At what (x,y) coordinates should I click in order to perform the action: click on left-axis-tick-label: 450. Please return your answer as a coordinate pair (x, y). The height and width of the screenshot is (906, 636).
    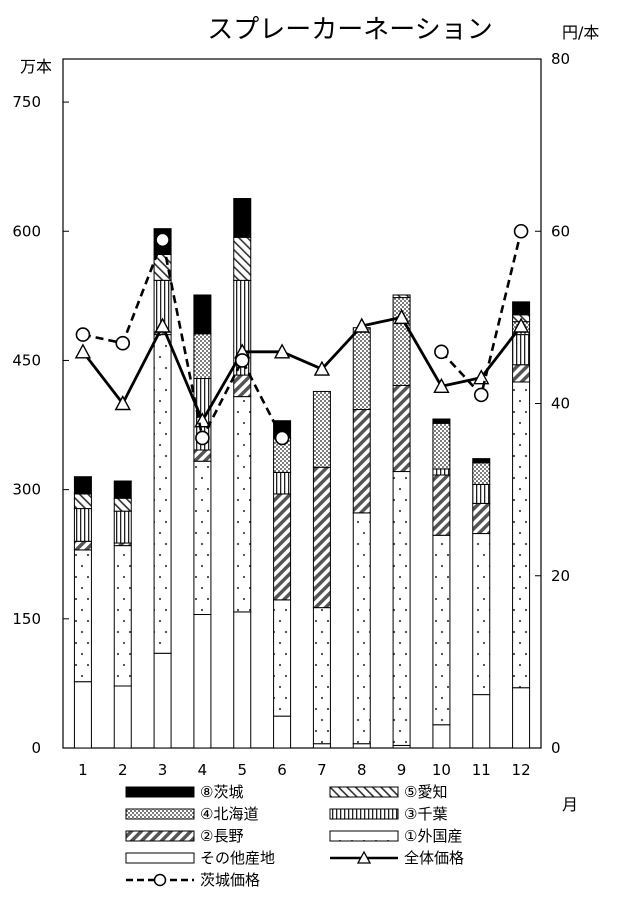
    Looking at the image, I should click on (26, 360).